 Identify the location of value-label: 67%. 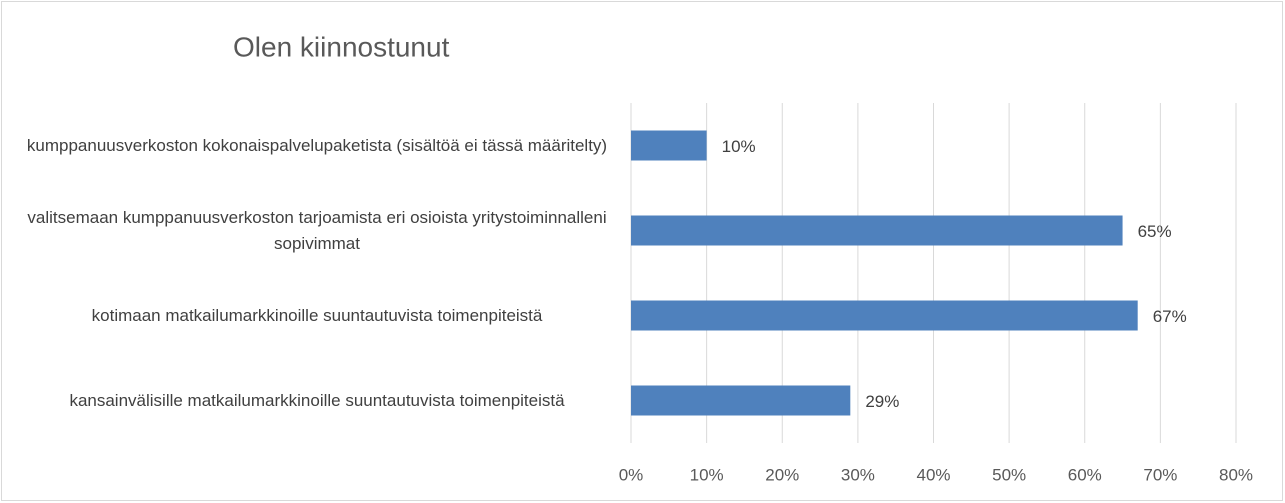
(1170, 316).